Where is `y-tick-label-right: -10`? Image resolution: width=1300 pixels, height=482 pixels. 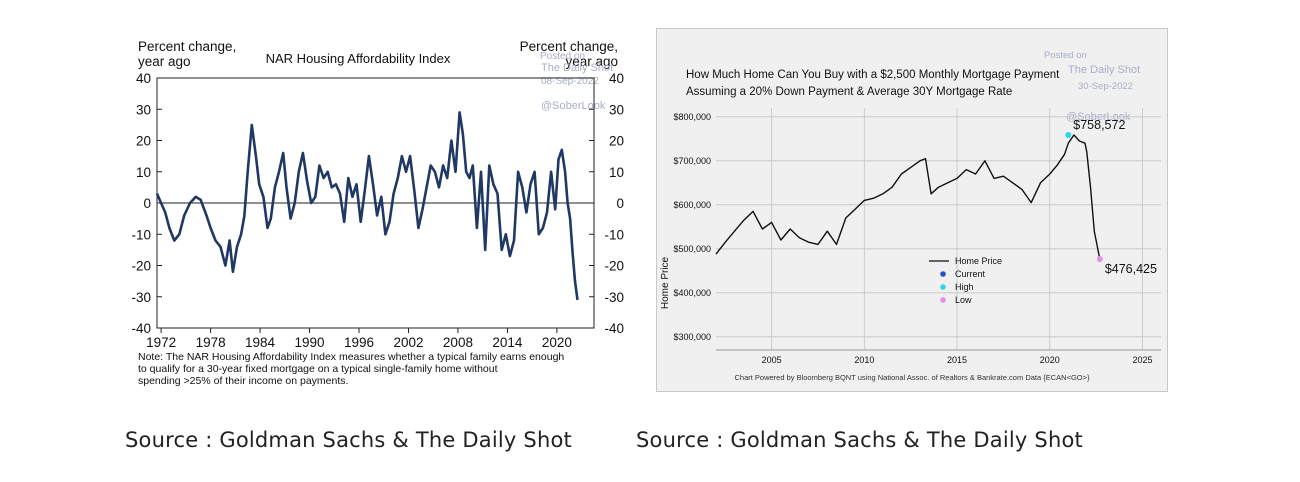
y-tick-label-right: -10 is located at coordinates (614, 234).